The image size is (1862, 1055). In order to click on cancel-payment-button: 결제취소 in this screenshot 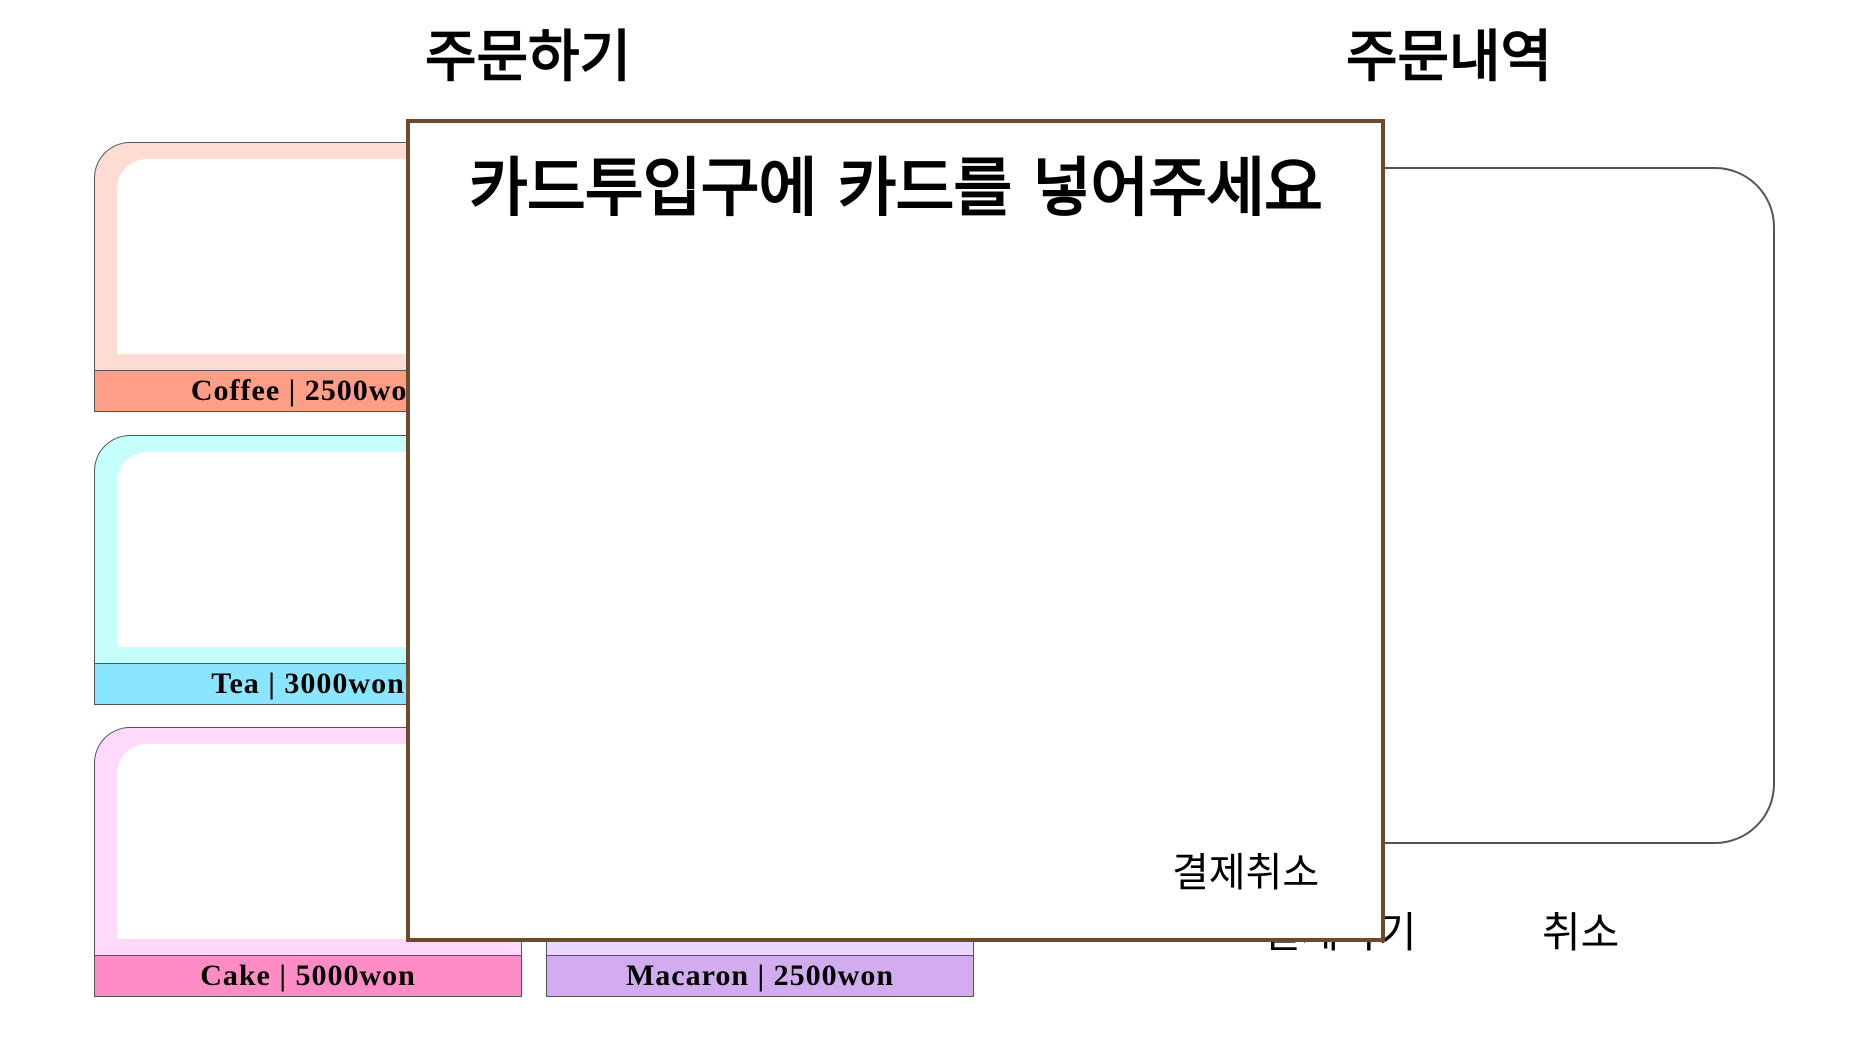, I will do `click(1246, 873)`.